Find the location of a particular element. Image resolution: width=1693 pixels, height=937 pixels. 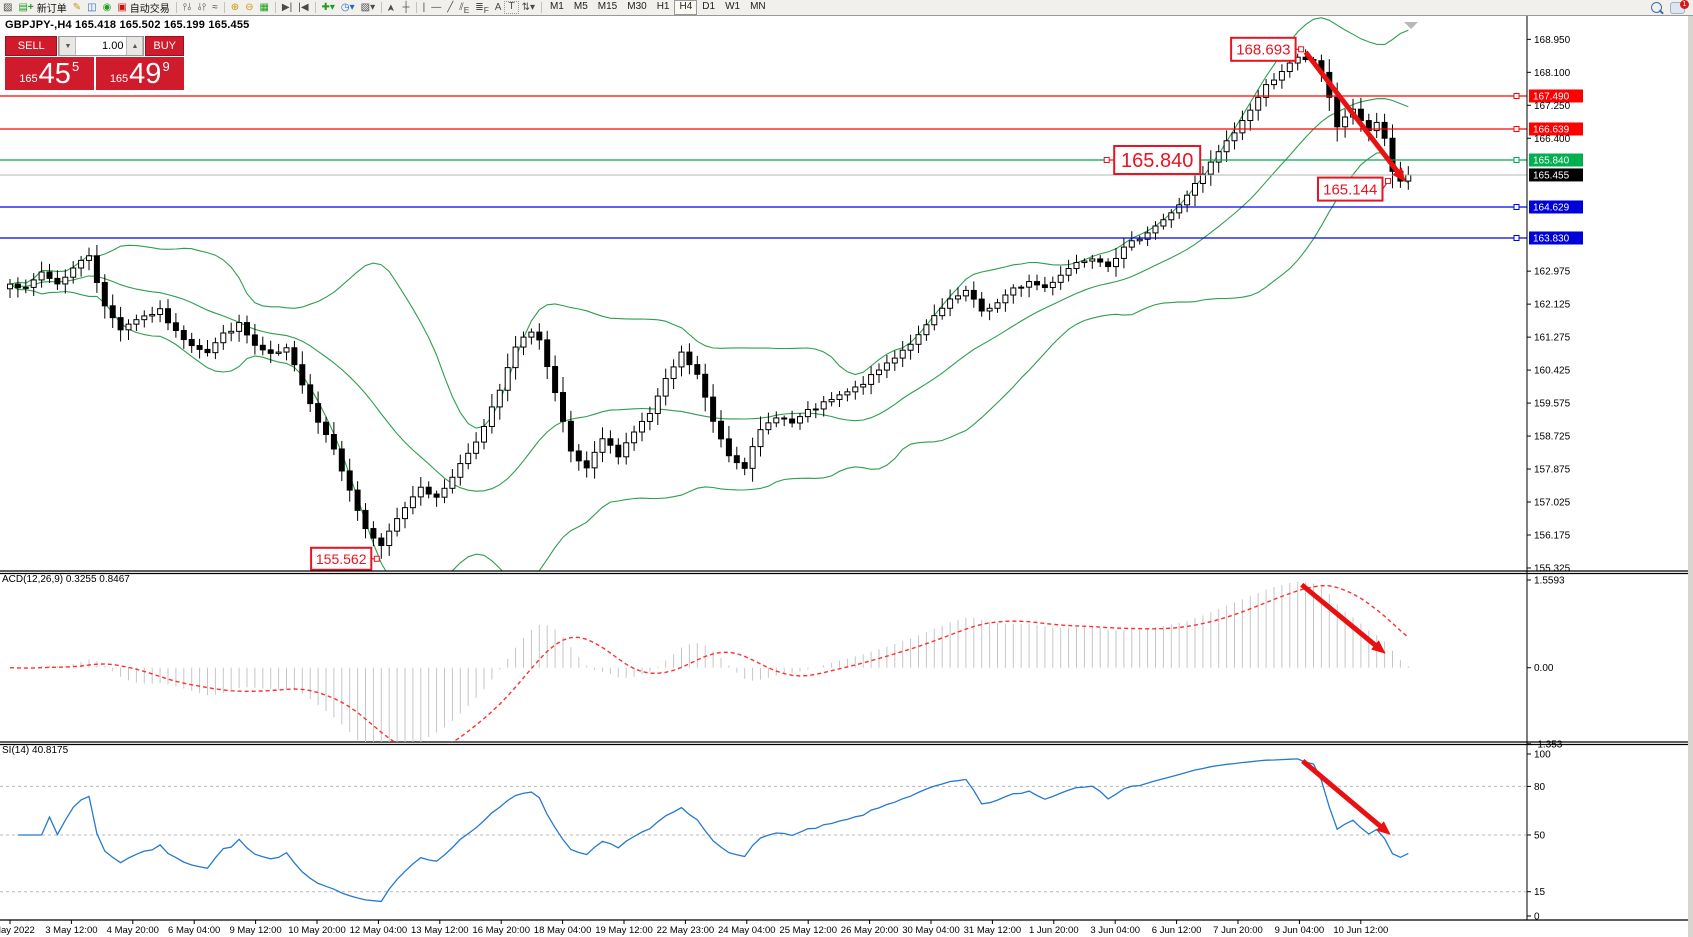

crosshair-icon: ┼ is located at coordinates (406, 7).